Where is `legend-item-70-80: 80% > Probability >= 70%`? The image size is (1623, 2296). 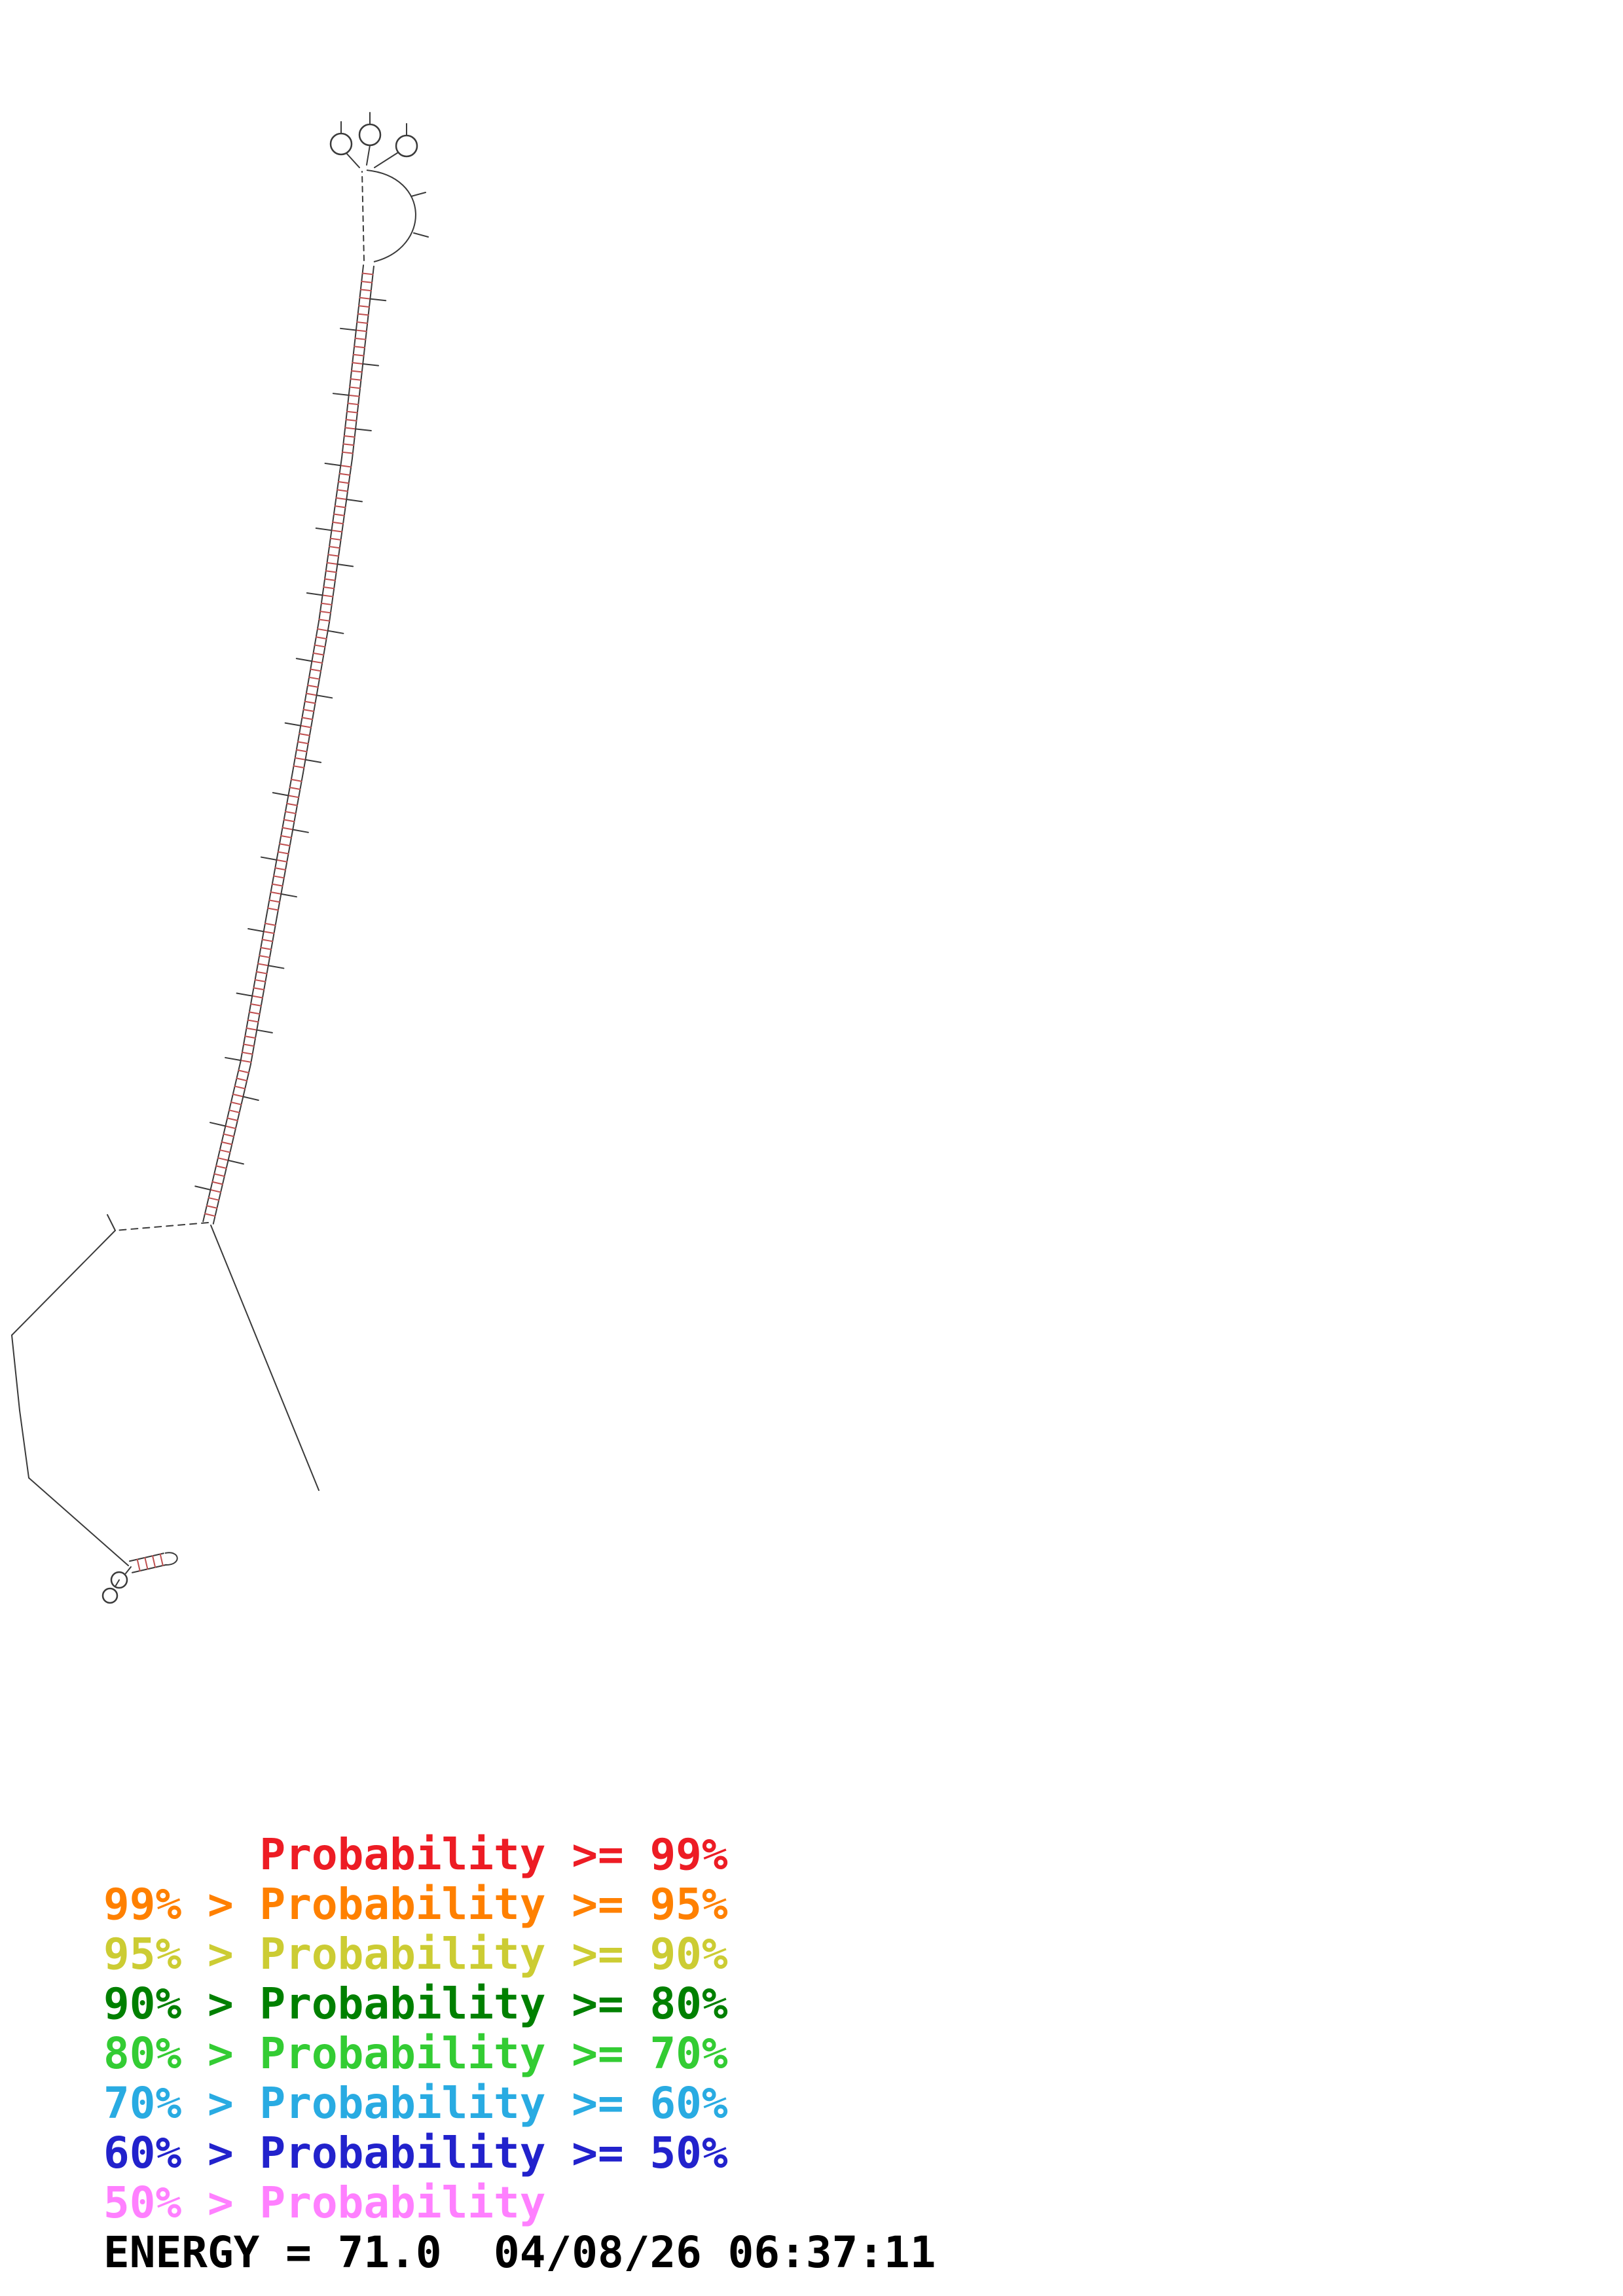 legend-item-70-80: 80% > Probability >= 70% is located at coordinates (415, 2053).